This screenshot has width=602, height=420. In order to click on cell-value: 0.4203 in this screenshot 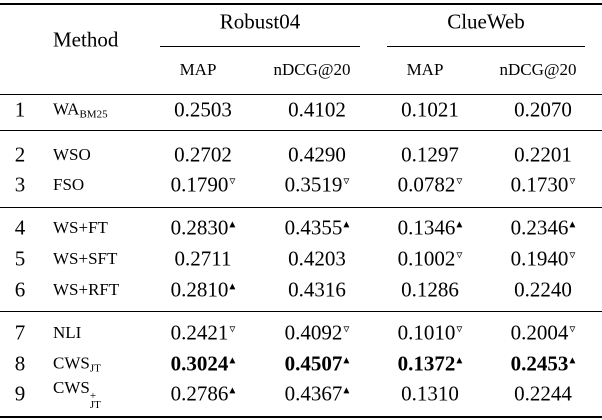, I will do `click(317, 258)`.